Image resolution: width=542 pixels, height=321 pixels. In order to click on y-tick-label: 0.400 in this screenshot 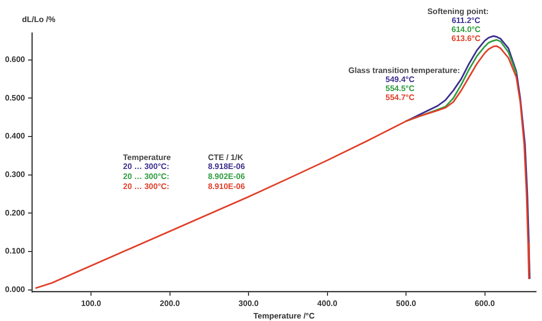, I will do `click(15, 136)`.